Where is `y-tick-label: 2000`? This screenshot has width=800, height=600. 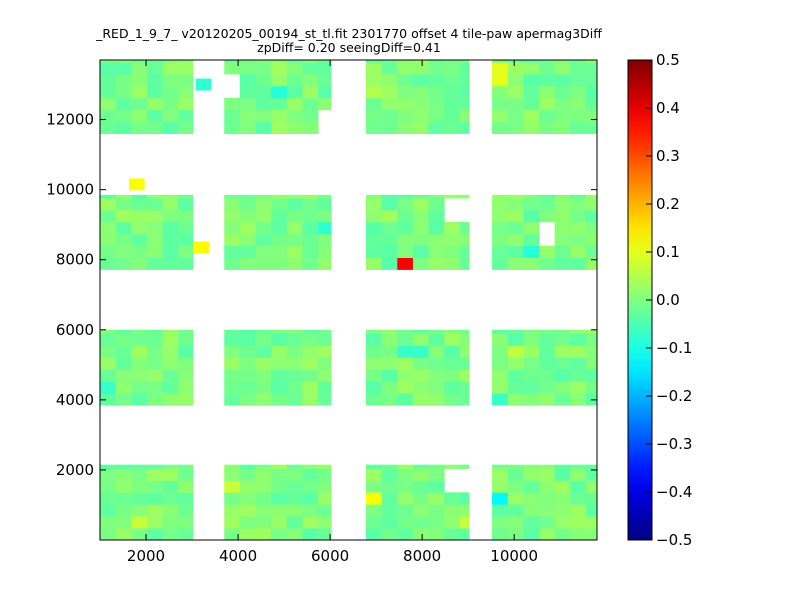 y-tick-label: 2000 is located at coordinates (75, 470).